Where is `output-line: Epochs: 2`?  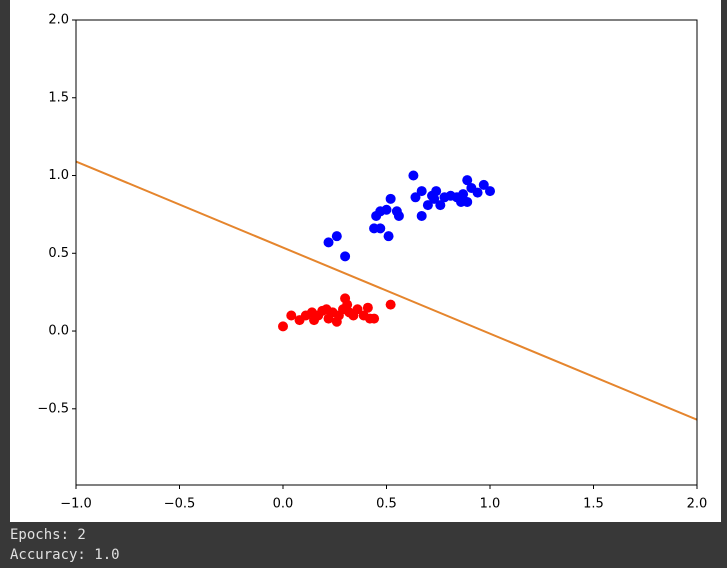 output-line: Epochs: 2 is located at coordinates (48, 535).